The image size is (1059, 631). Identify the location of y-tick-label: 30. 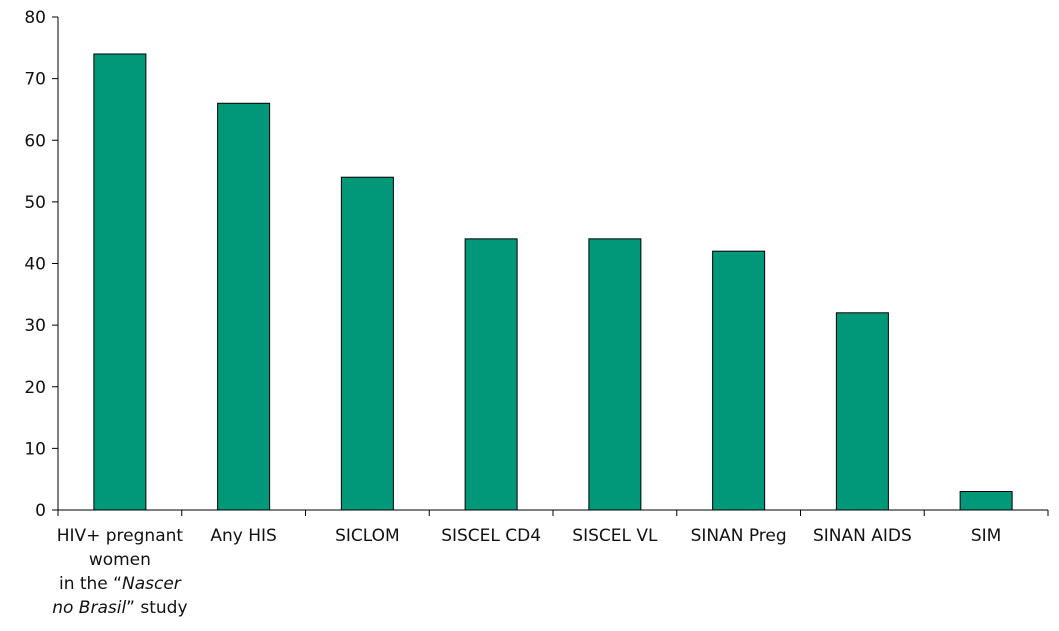
(35, 326).